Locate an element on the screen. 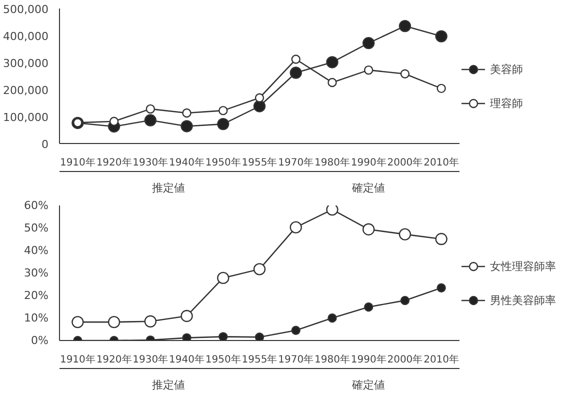  legend-label: 男性美容師率 is located at coordinates (523, 300).